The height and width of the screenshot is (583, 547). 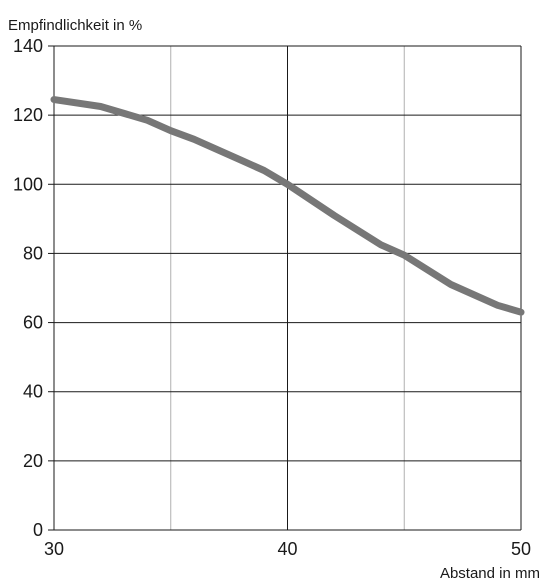 What do you see at coordinates (521, 549) in the screenshot?
I see `x-tick-label: 50` at bounding box center [521, 549].